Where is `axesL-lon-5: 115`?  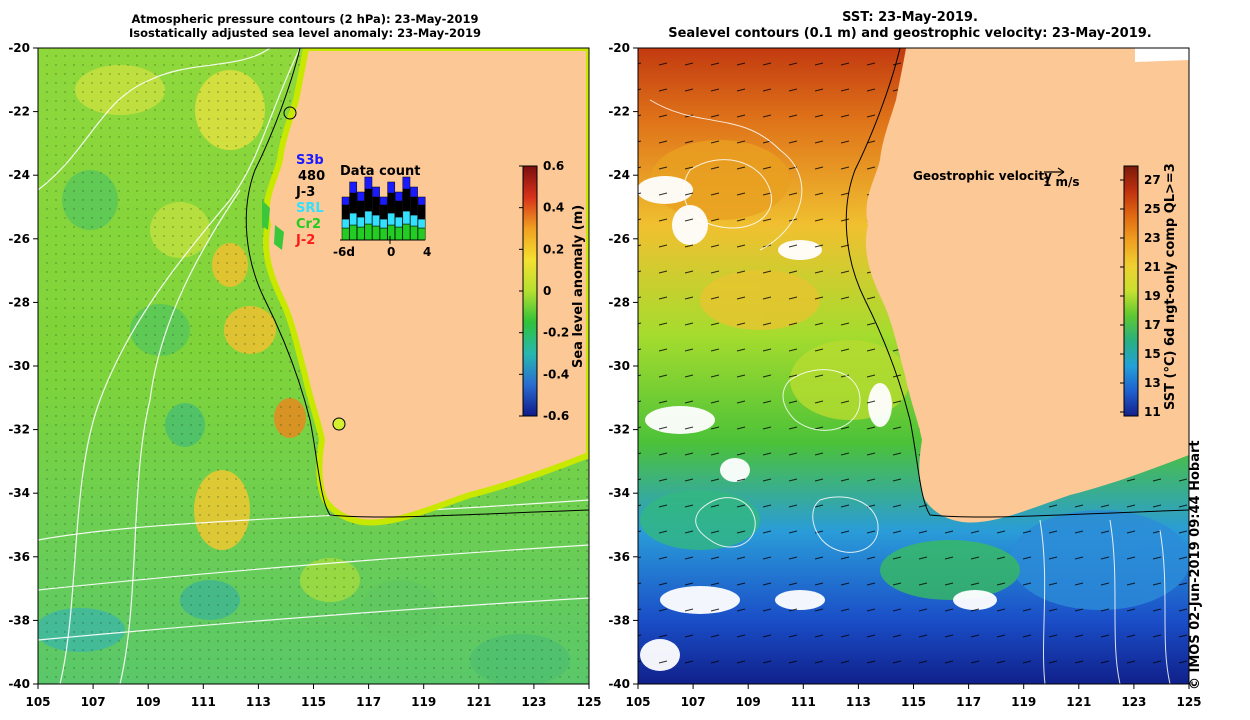 axesL-lon-5: 115 is located at coordinates (313, 702).